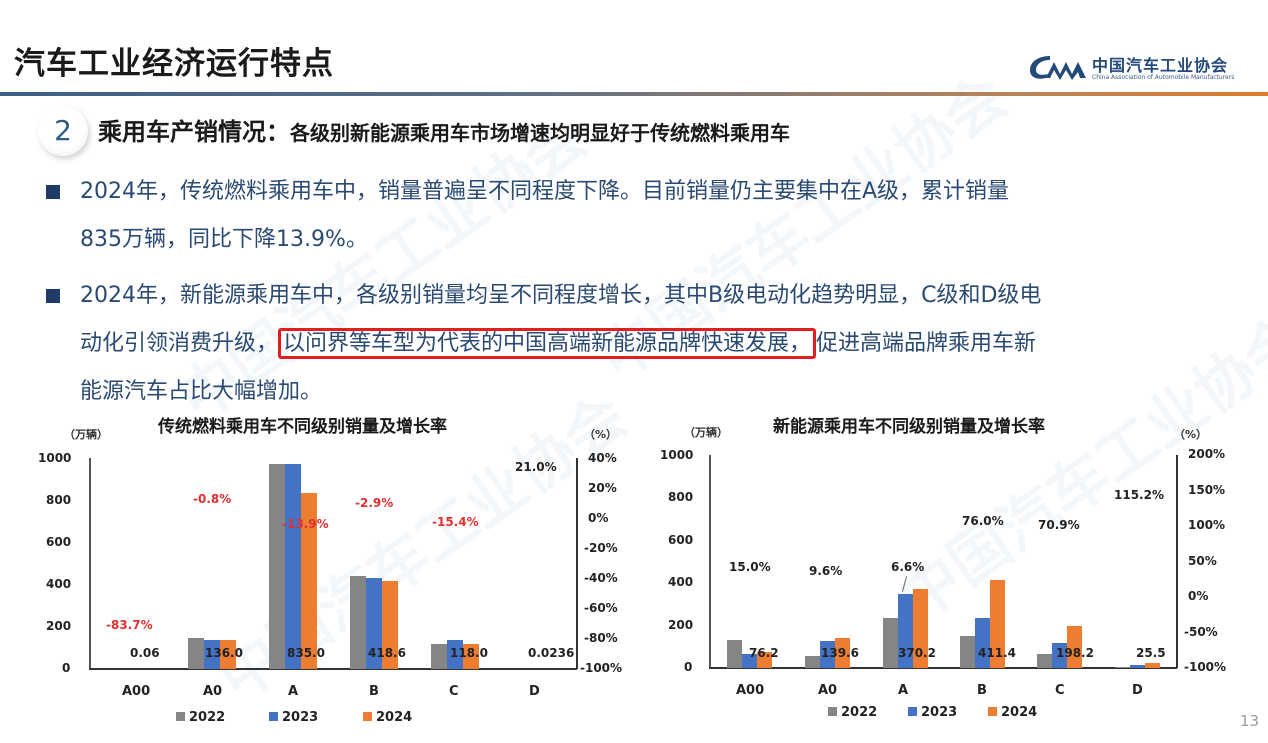 The height and width of the screenshot is (743, 1268). I want to click on x-category: A, so click(293, 691).